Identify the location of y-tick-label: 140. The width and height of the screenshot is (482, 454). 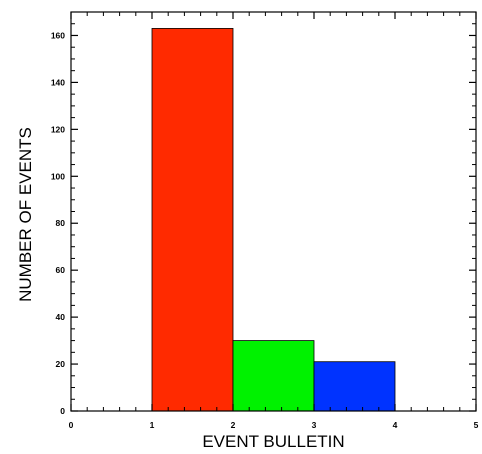
(58, 82).